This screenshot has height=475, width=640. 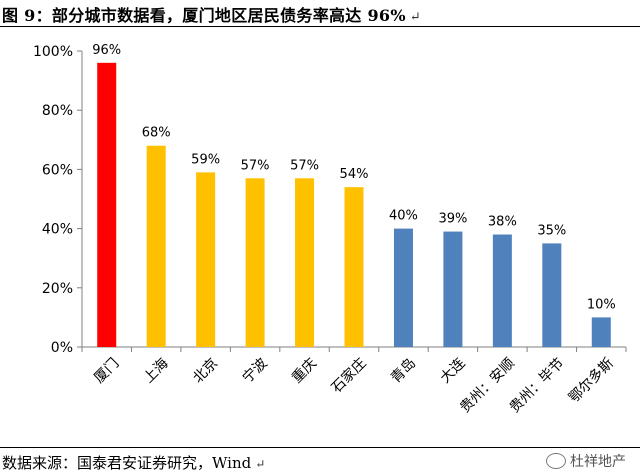 What do you see at coordinates (106, 50) in the screenshot?
I see `data-label: 96%` at bounding box center [106, 50].